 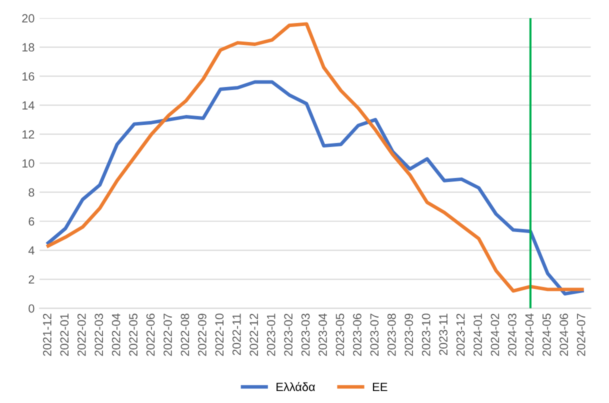 I want to click on y-tick-label: 20, so click(x=28, y=18).